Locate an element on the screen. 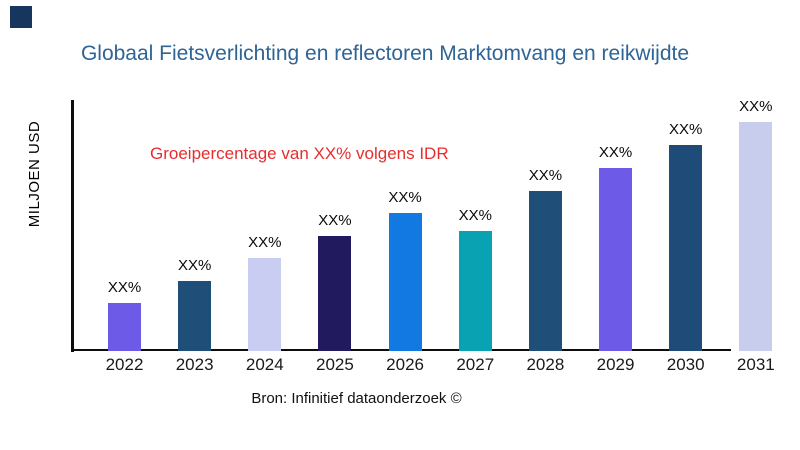  bar-value-label-2029: XX% is located at coordinates (615, 152).